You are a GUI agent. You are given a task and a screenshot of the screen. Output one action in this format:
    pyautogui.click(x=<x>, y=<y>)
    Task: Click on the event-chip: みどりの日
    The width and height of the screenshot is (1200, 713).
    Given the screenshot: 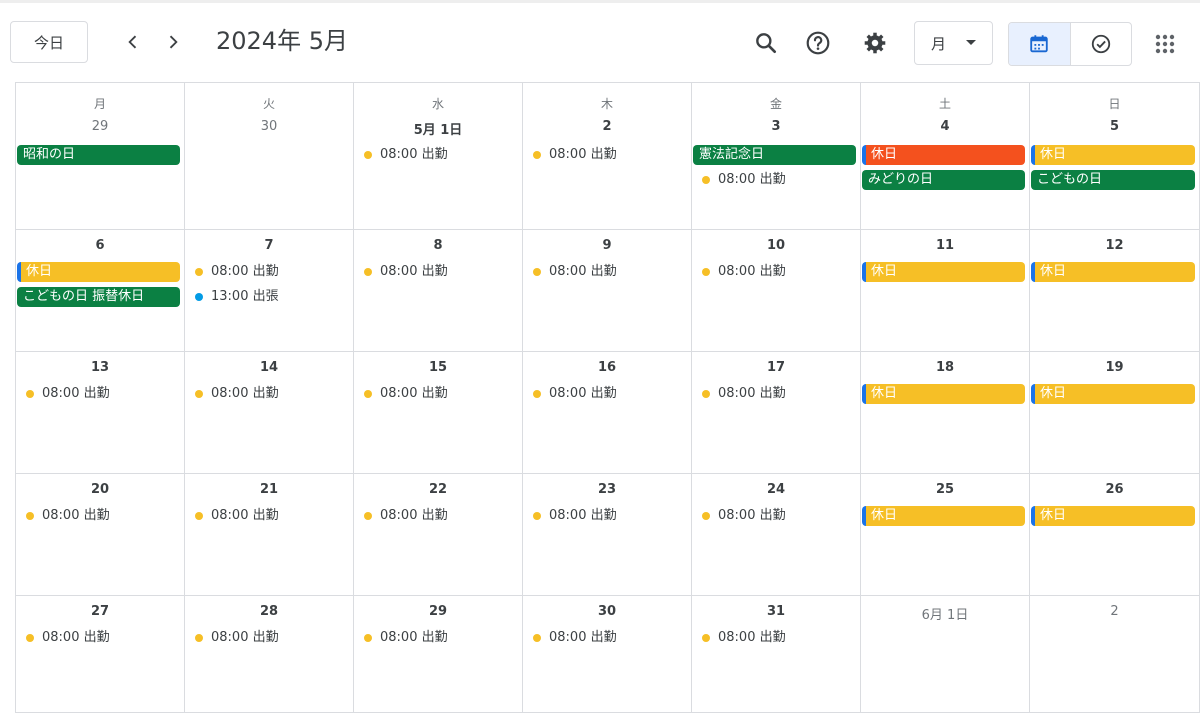 What is the action you would take?
    pyautogui.click(x=943, y=180)
    